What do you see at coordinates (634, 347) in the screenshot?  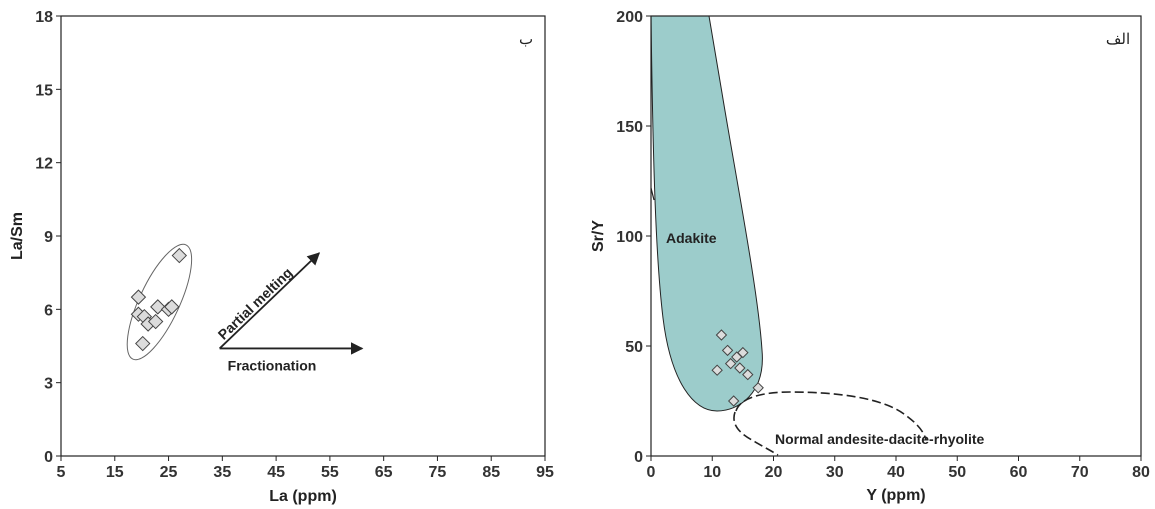 I see `right-y-tick-label: 50` at bounding box center [634, 347].